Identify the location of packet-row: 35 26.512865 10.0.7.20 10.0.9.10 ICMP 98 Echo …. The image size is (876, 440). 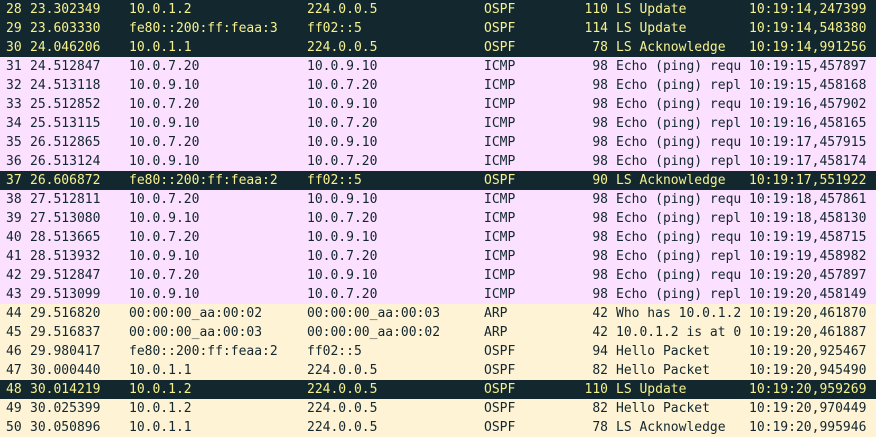
(438, 142).